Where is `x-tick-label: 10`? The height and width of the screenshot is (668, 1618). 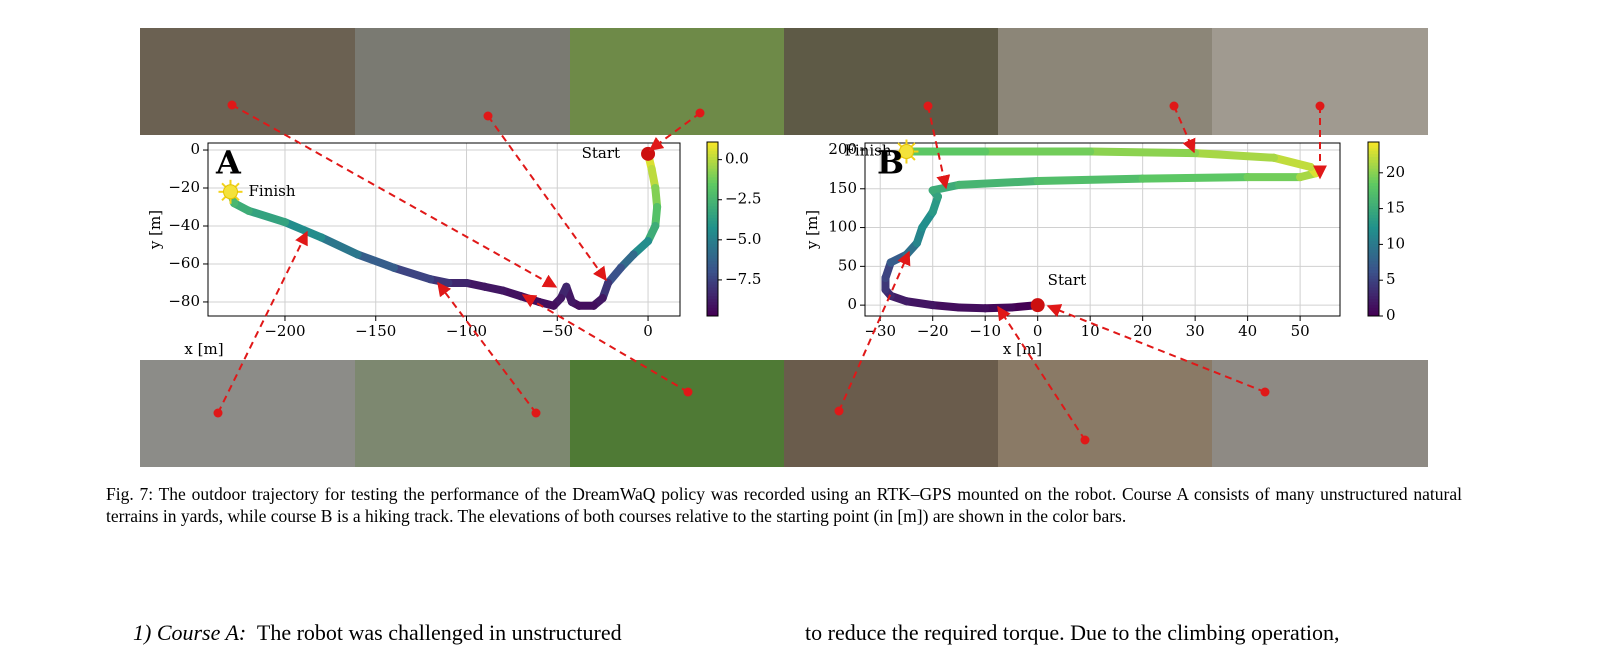
x-tick-label: 10 is located at coordinates (1090, 331).